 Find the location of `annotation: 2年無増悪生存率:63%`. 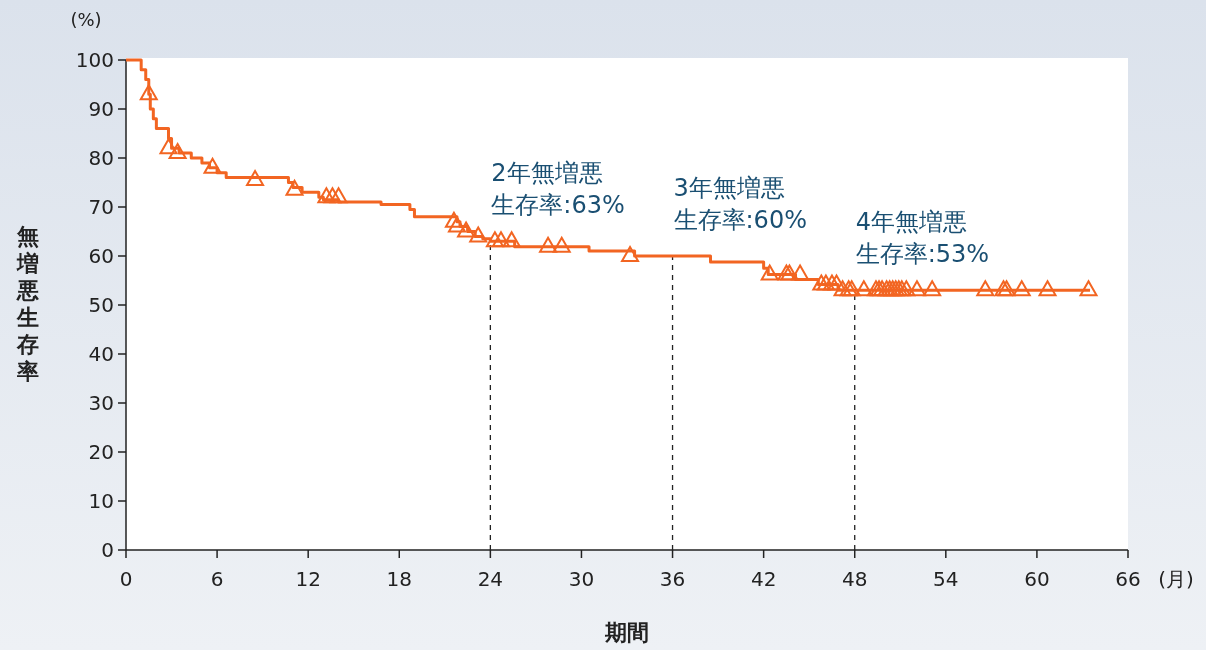

annotation: 2年無増悪生存率:63% is located at coordinates (558, 189).